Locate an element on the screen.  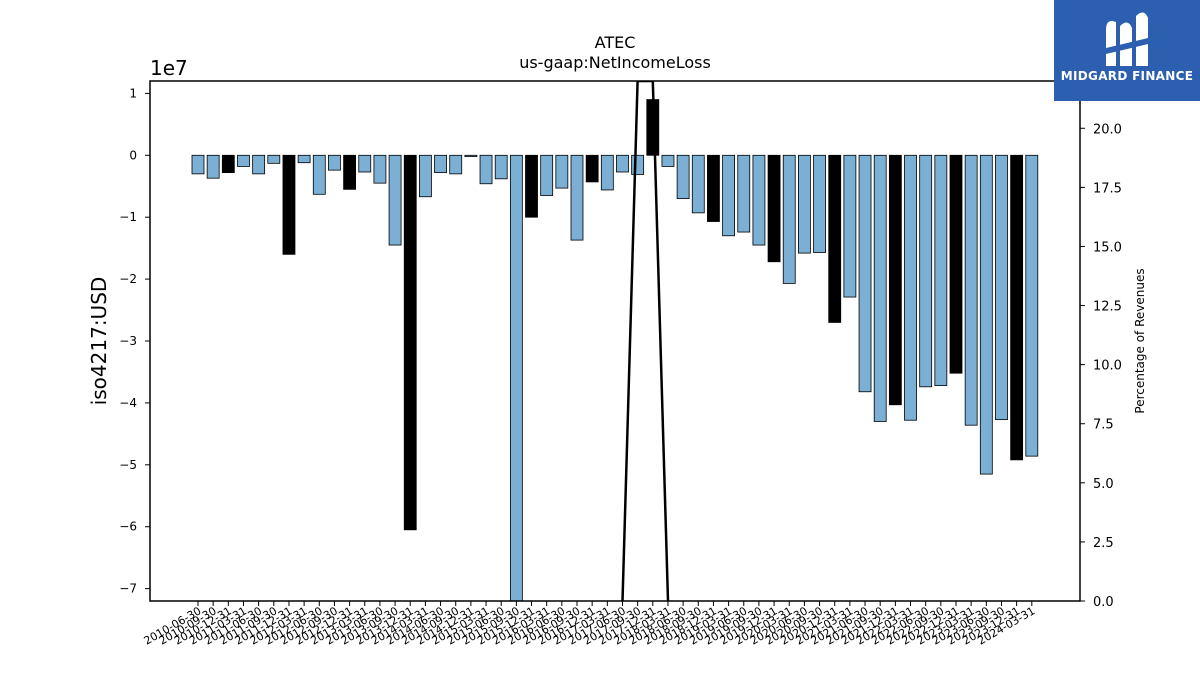
y-tick-label: −4 is located at coordinates (128, 403).